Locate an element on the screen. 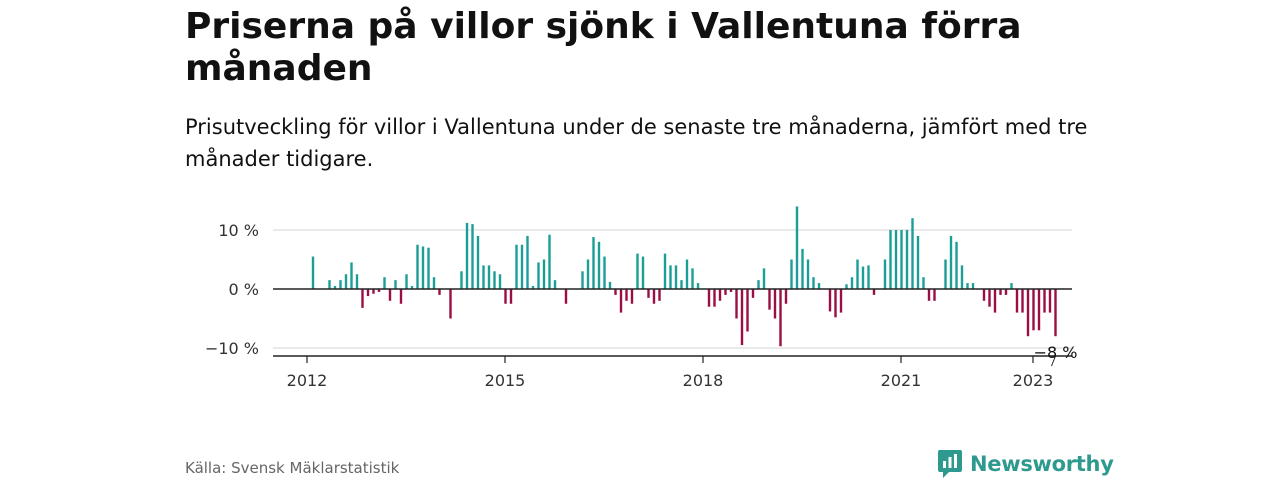 Image resolution: width=1280 pixels, height=480 pixels. newsworthy-logo: Newsworthy is located at coordinates (1025, 464).